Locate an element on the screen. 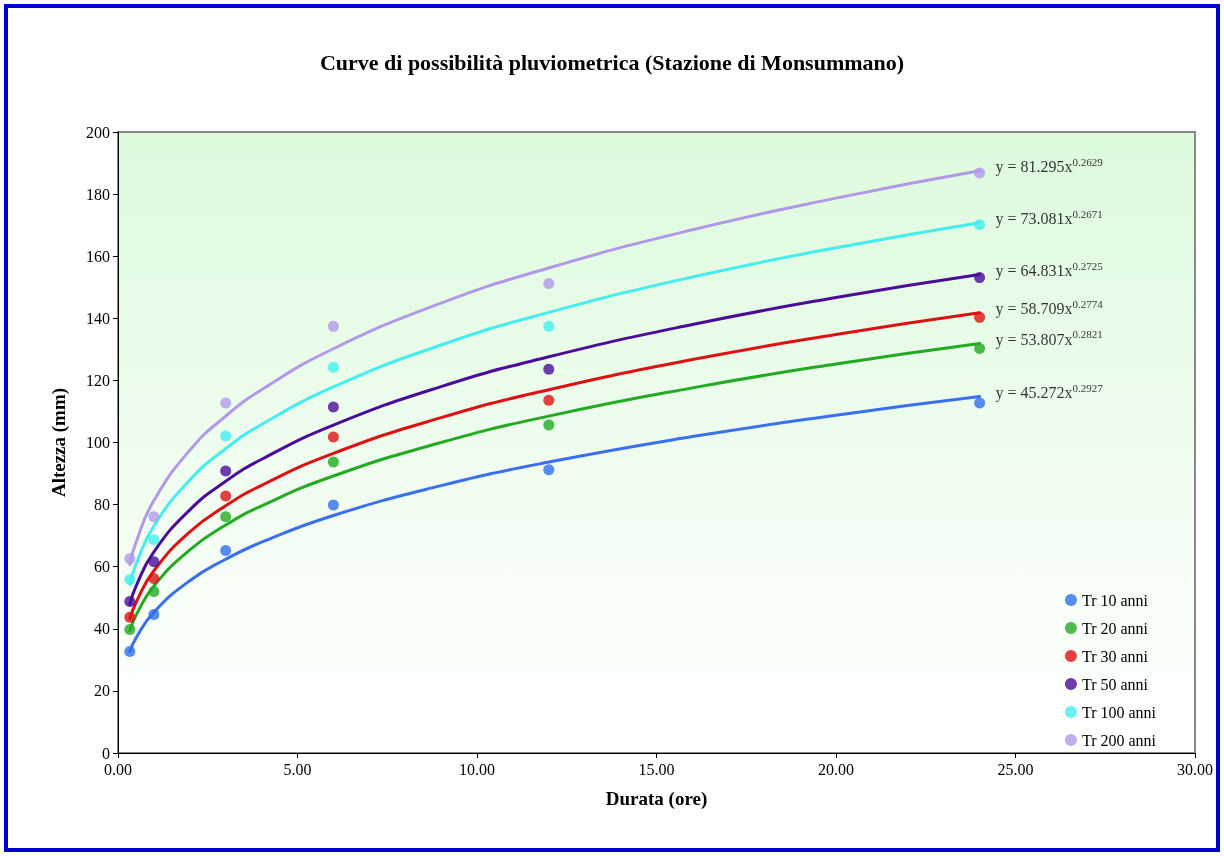 This screenshot has width=1224, height=856. x-tick-label: 15.00 is located at coordinates (656, 769).